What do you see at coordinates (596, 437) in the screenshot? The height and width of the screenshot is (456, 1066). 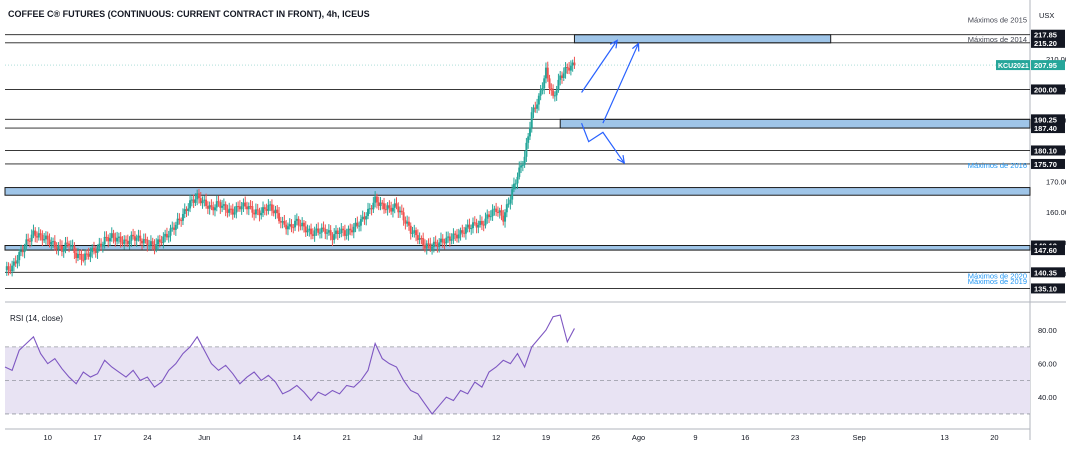 I see `time-axis-tick: 26` at bounding box center [596, 437].